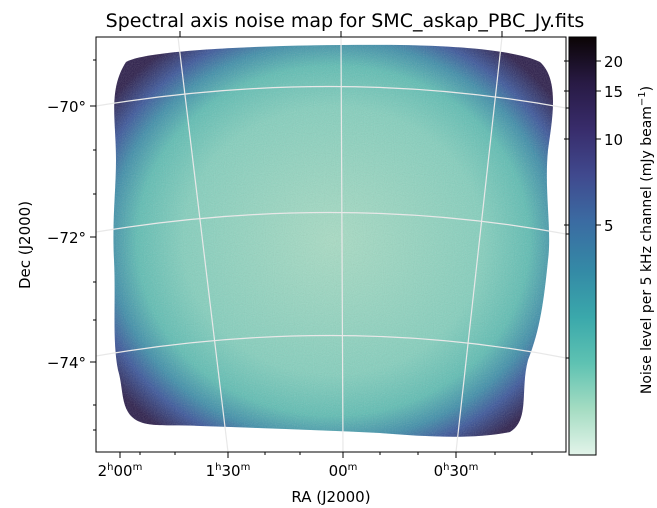 The height and width of the screenshot is (508, 657). I want to click on colorbar-tick-label: 10, so click(613, 140).